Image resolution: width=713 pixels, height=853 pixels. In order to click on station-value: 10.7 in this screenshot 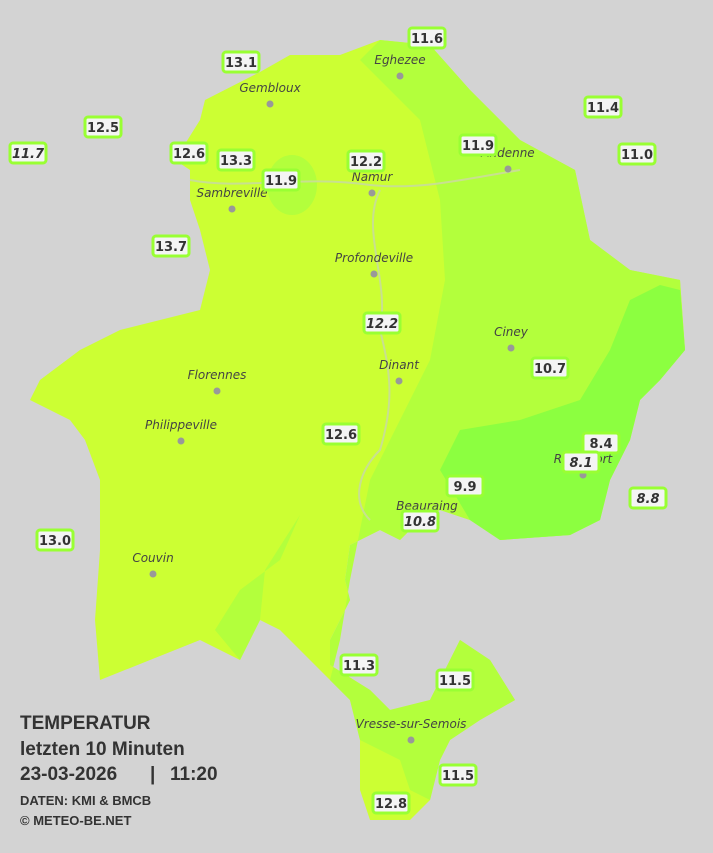, I will do `click(550, 369)`.